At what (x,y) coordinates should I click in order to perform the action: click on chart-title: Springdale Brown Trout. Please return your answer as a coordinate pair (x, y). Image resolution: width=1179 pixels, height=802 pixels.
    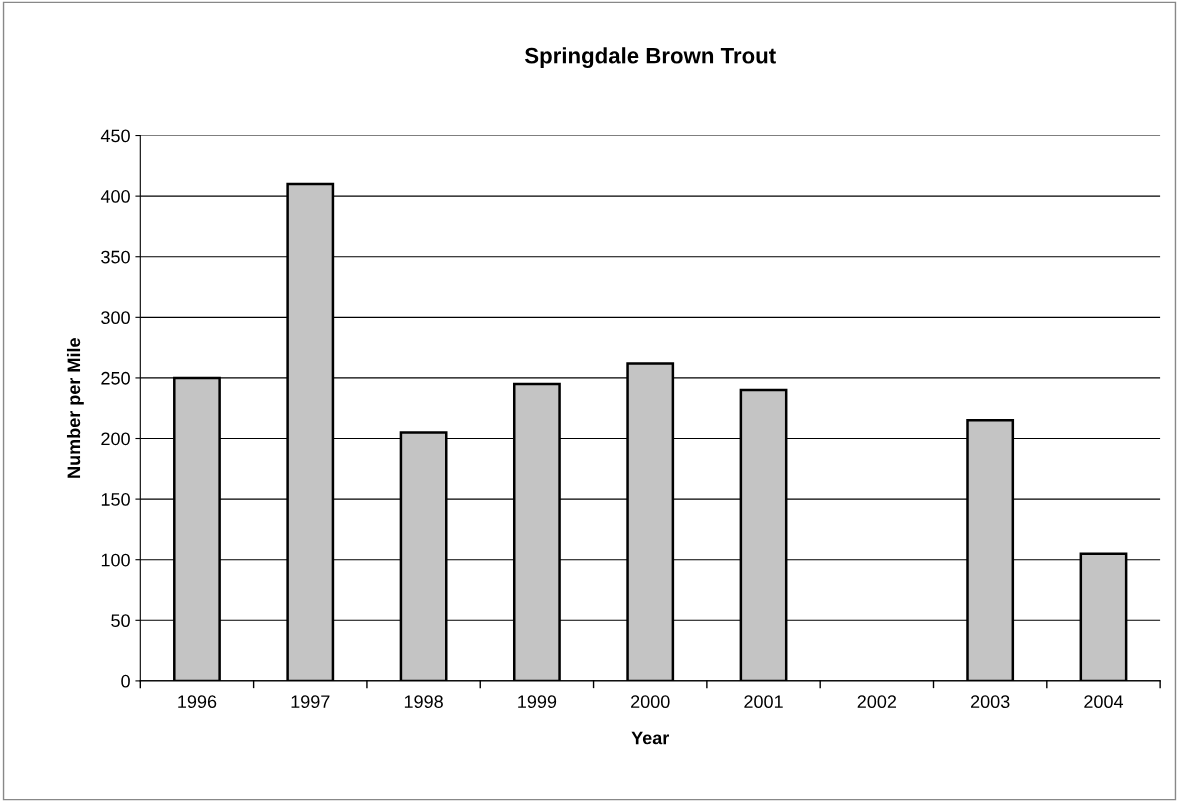
    Looking at the image, I should click on (650, 58).